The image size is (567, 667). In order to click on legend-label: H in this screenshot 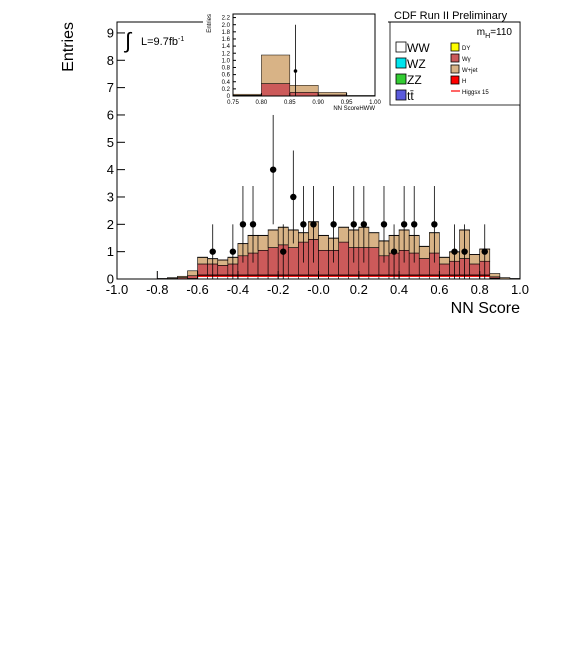, I will do `click(464, 82)`.